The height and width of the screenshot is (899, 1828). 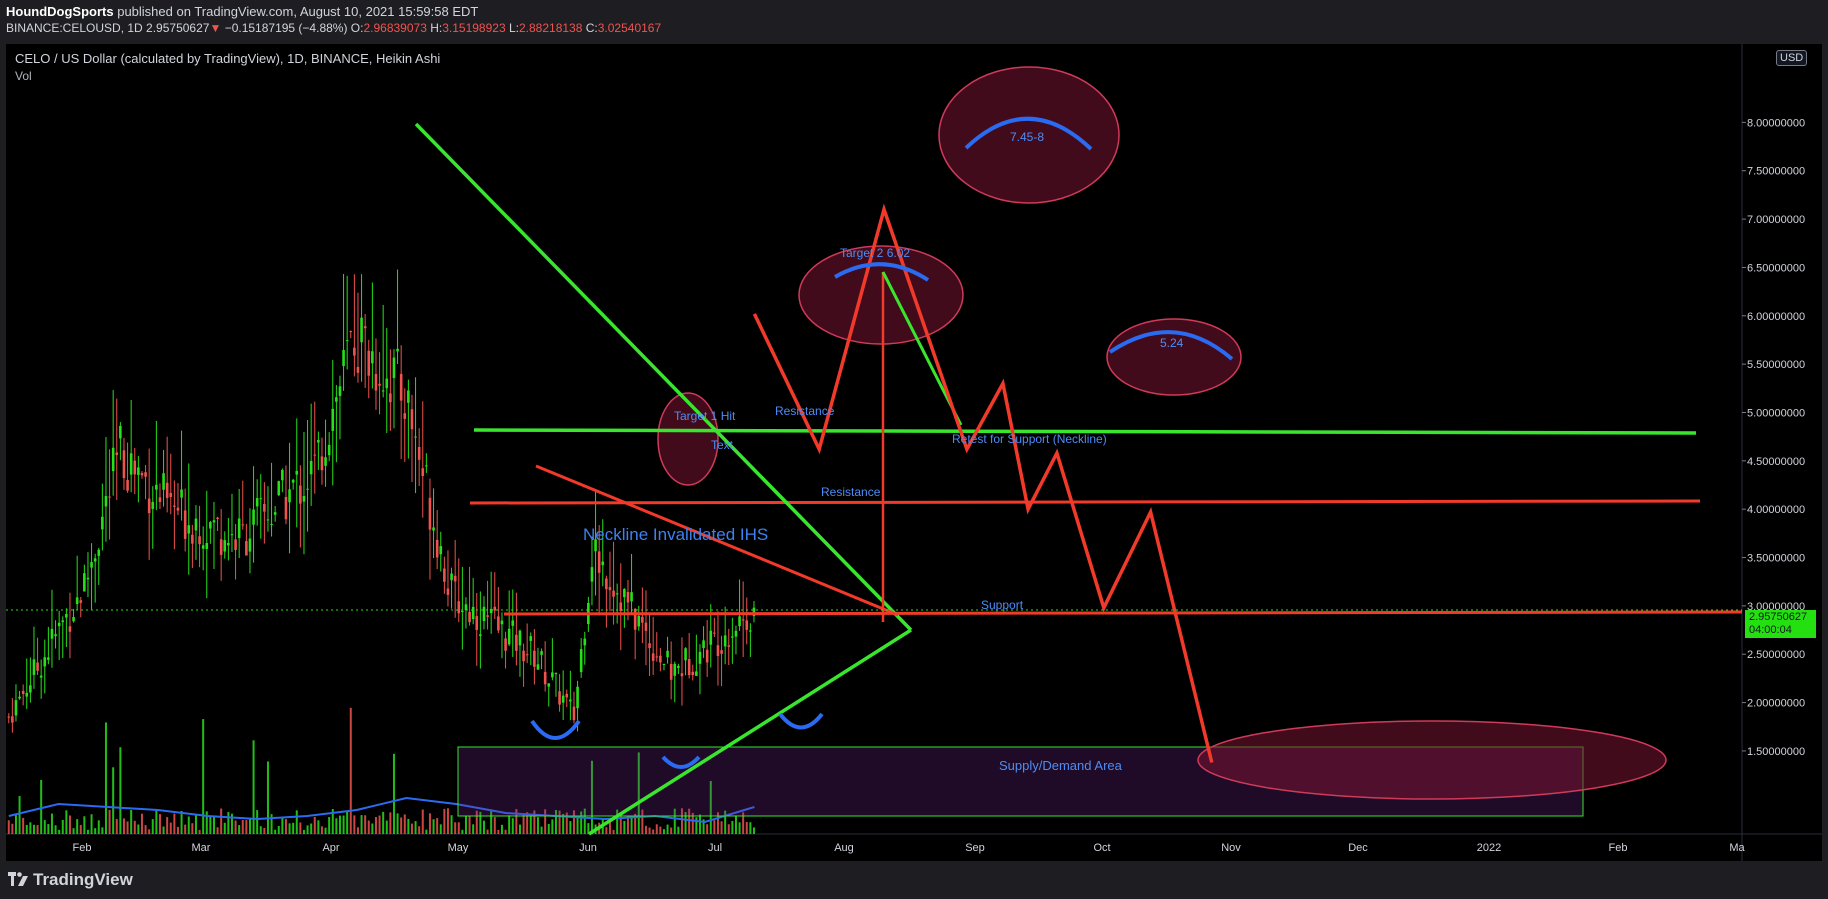 What do you see at coordinates (882, 272) in the screenshot?
I see `target2-arc` at bounding box center [882, 272].